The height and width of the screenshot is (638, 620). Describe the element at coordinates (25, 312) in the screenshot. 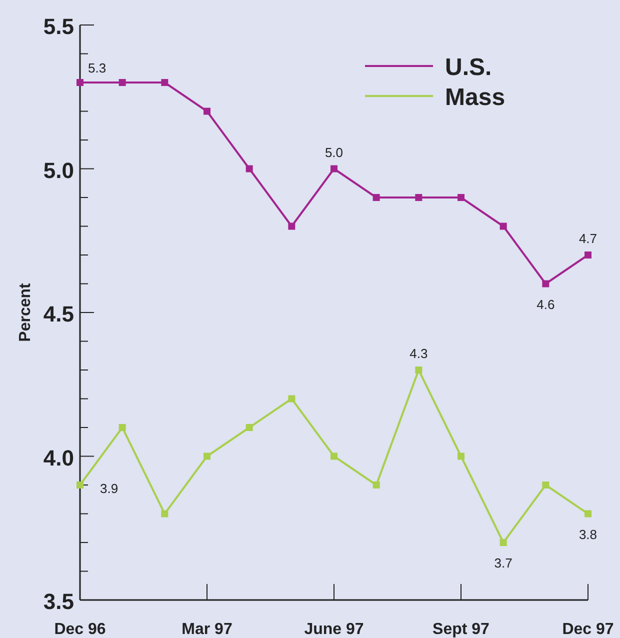

I see `y-axis-title: Percent` at that location.